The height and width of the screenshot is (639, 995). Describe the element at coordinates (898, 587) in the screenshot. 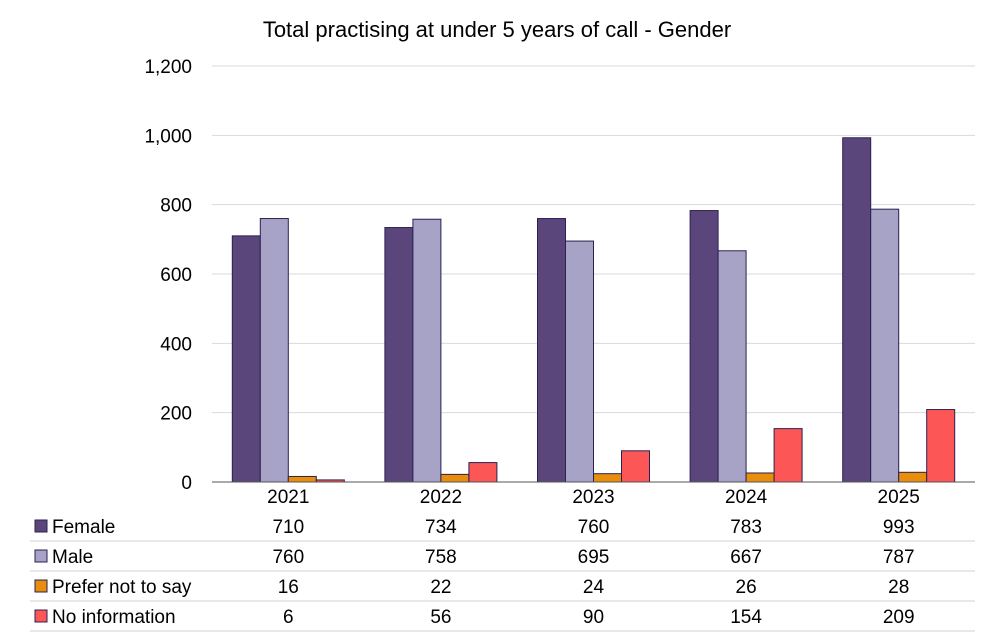

I see `data-label: 28` at that location.